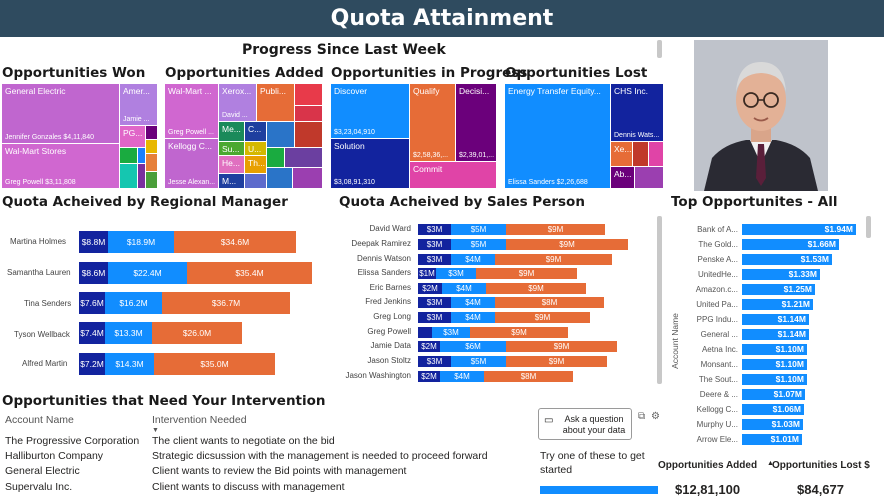 The height and width of the screenshot is (500, 884). Describe the element at coordinates (773, 409) in the screenshot. I see `bar: $1.06M` at that location.